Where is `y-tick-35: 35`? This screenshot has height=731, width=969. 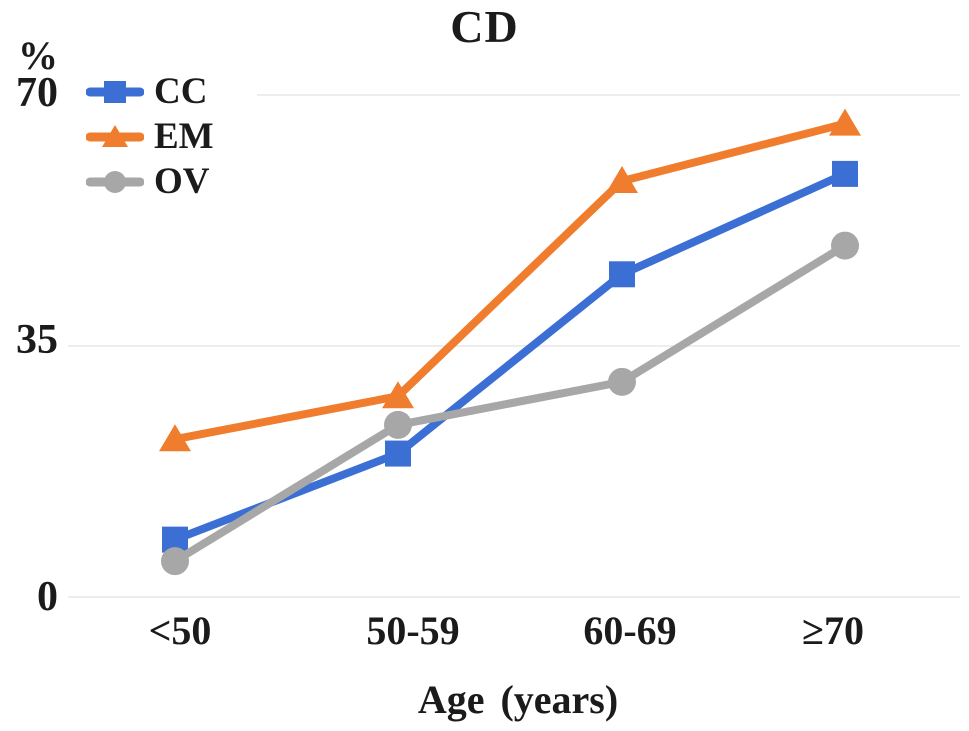
y-tick-35: 35 is located at coordinates (37, 340).